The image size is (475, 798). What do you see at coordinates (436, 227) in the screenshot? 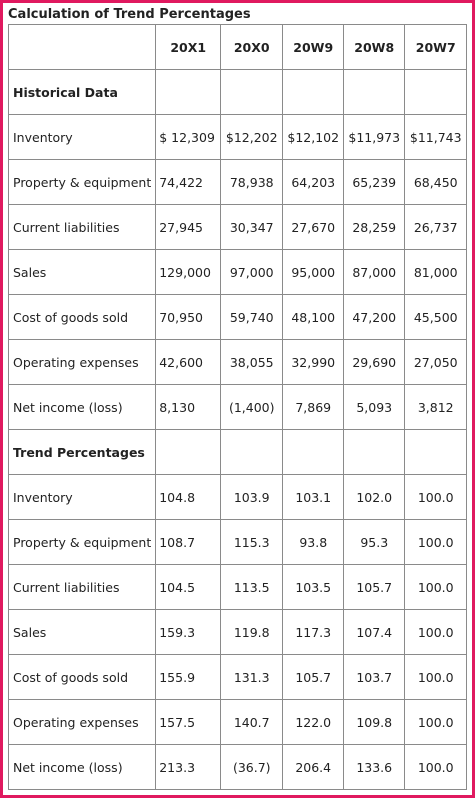
I see `value-cell: 26,737` at bounding box center [436, 227].